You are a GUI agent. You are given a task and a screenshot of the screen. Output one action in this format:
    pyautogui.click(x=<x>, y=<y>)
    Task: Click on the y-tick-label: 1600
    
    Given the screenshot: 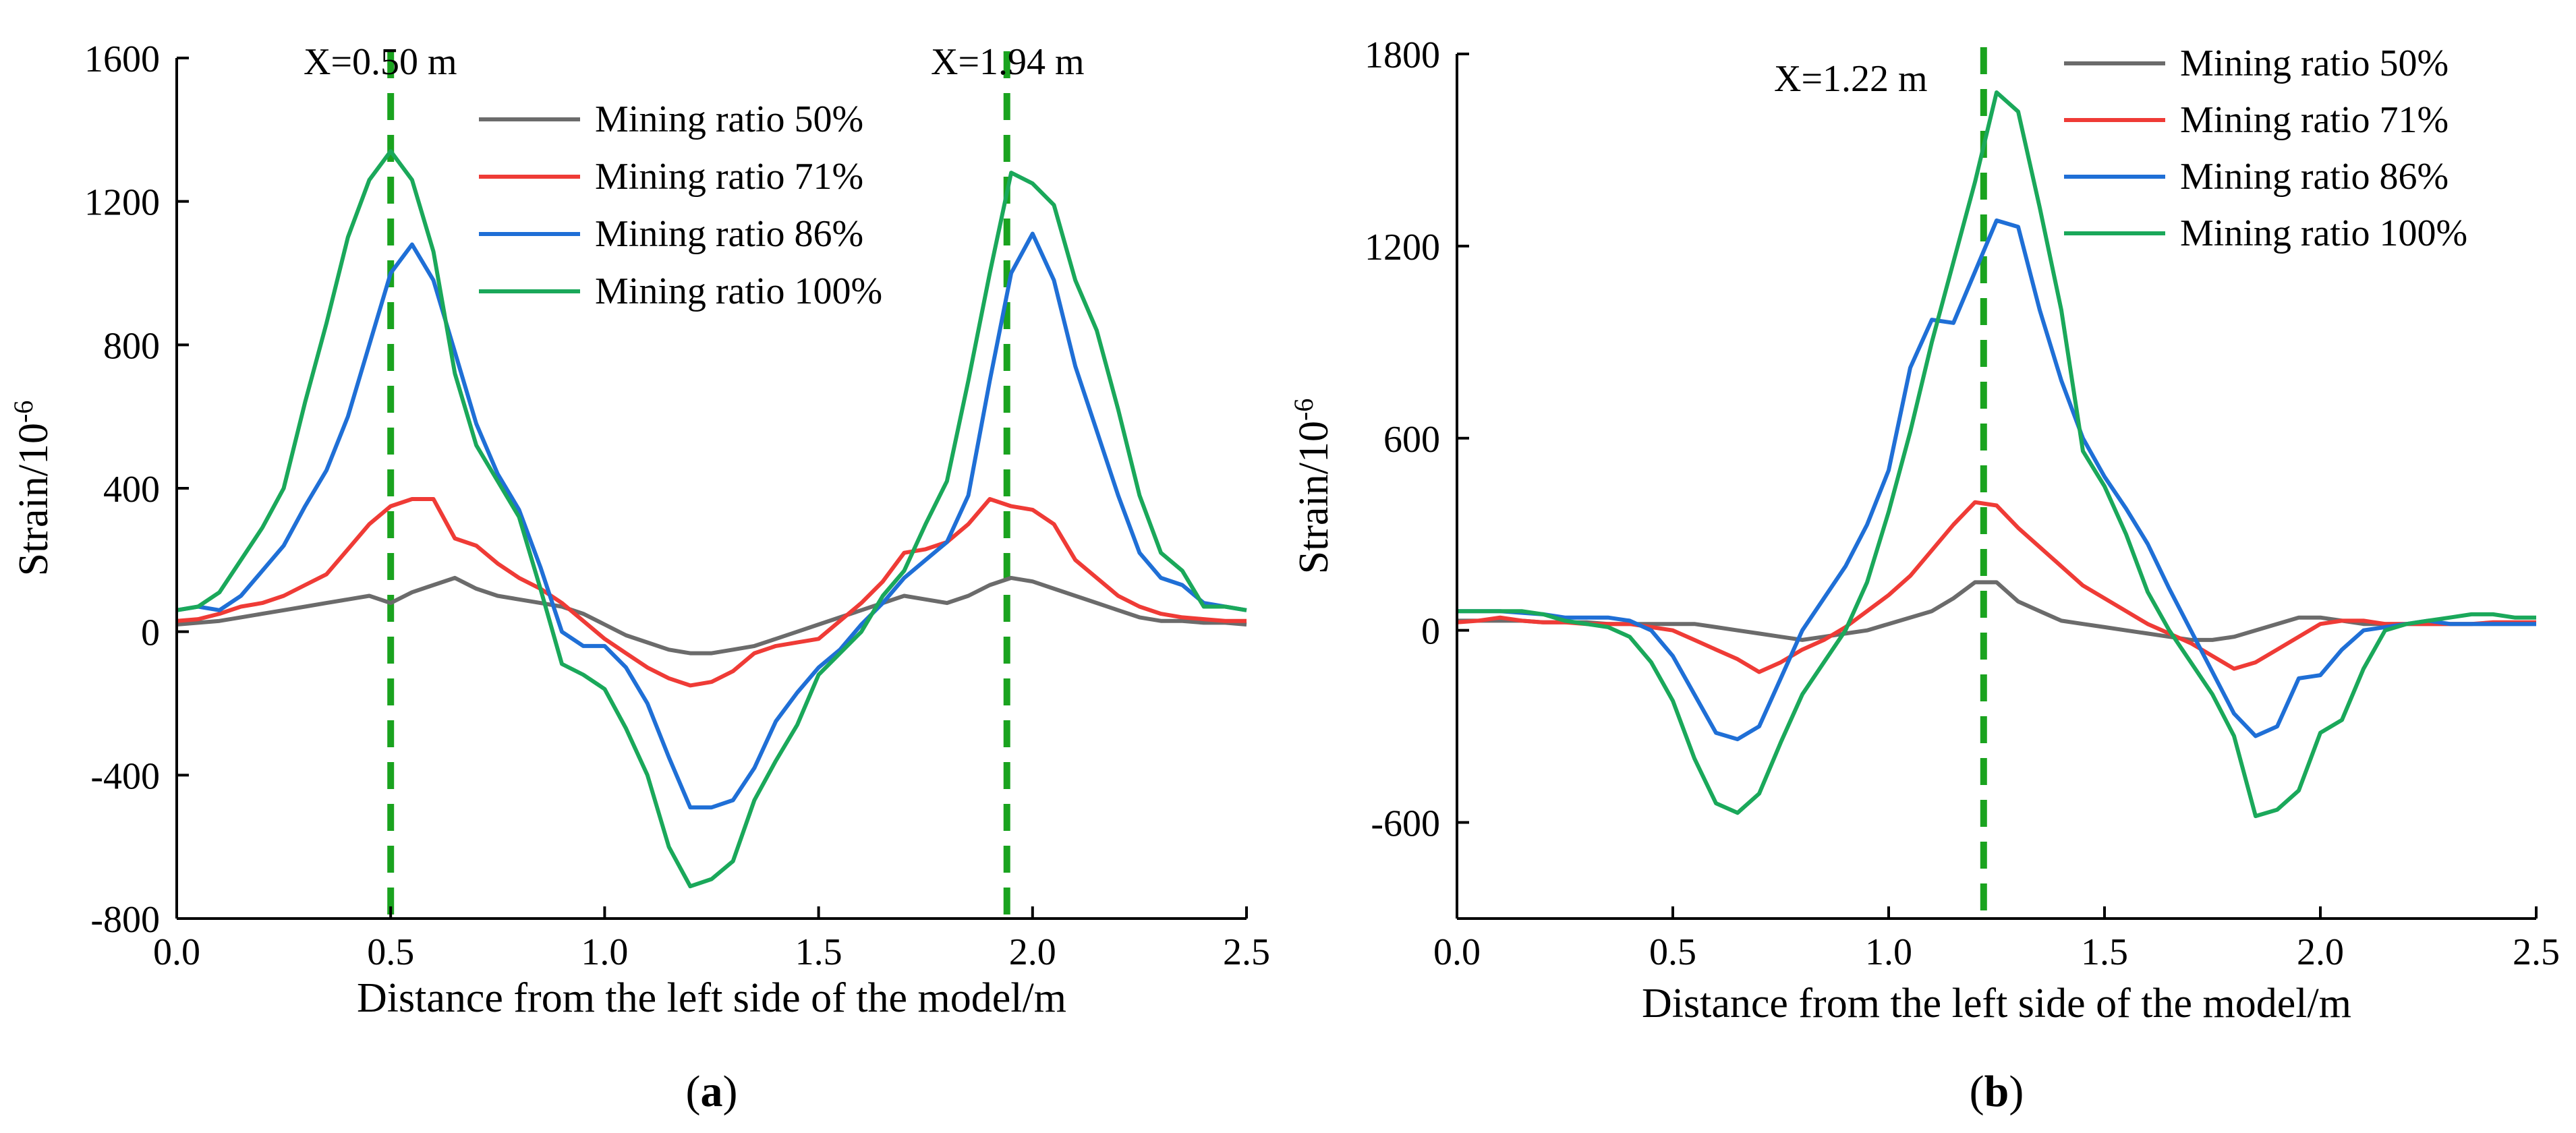 What is the action you would take?
    pyautogui.click(x=122, y=59)
    